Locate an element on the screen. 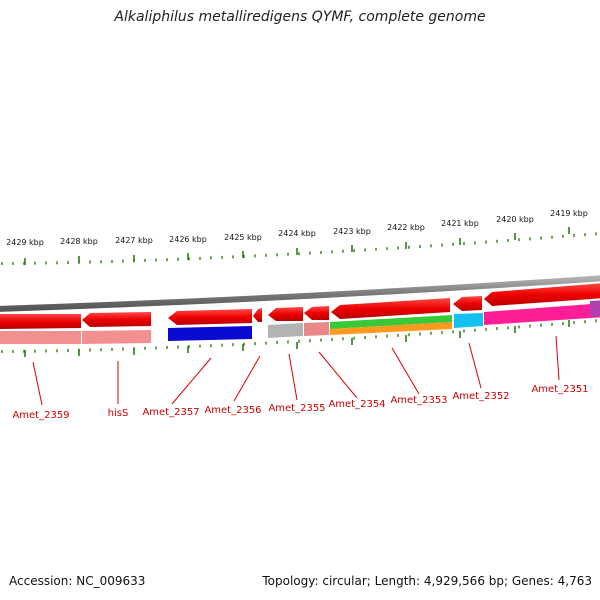 This screenshot has width=600, height=600. scale-ticks-inner is located at coordinates (299, 338).